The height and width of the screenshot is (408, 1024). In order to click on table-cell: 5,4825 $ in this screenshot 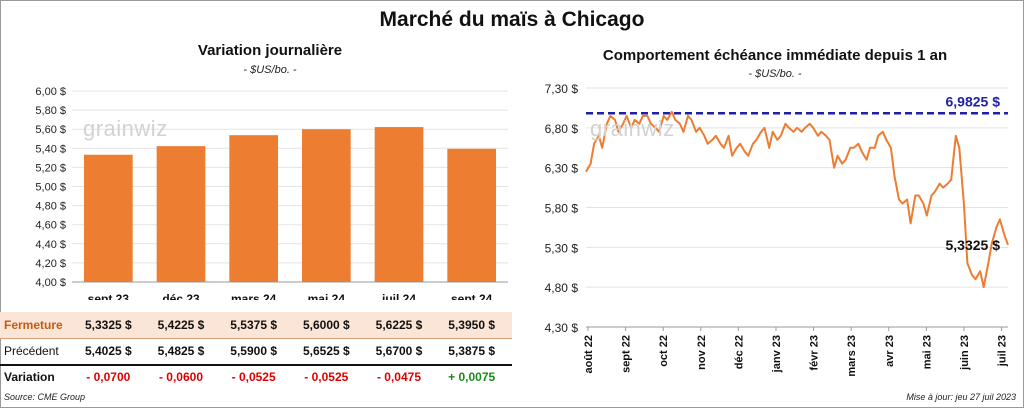, I will do `click(181, 351)`.